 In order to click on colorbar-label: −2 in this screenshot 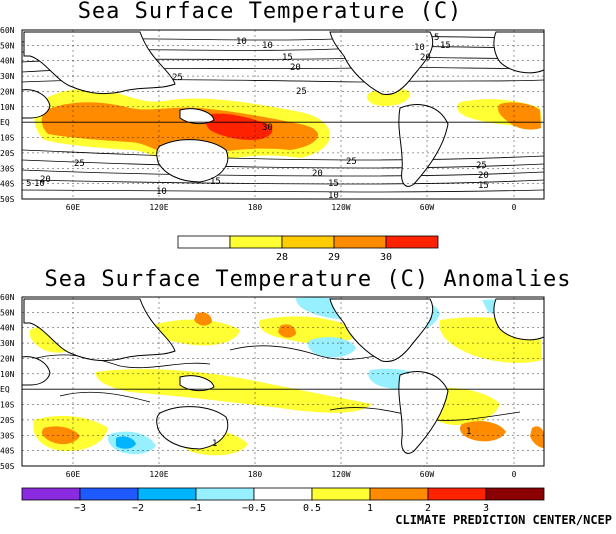, I will do `click(138, 508)`.